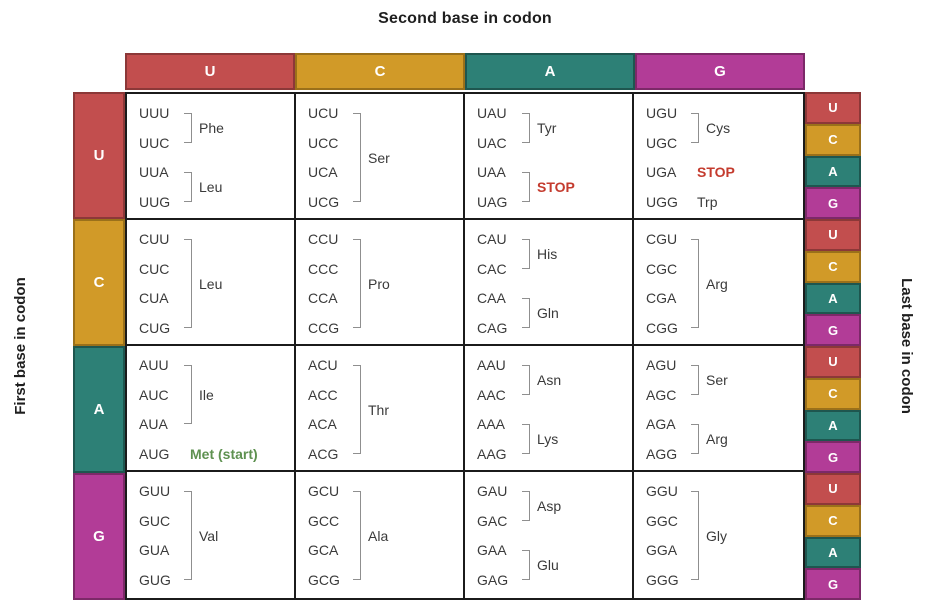  I want to click on codon-CUG: CUG, so click(155, 328).